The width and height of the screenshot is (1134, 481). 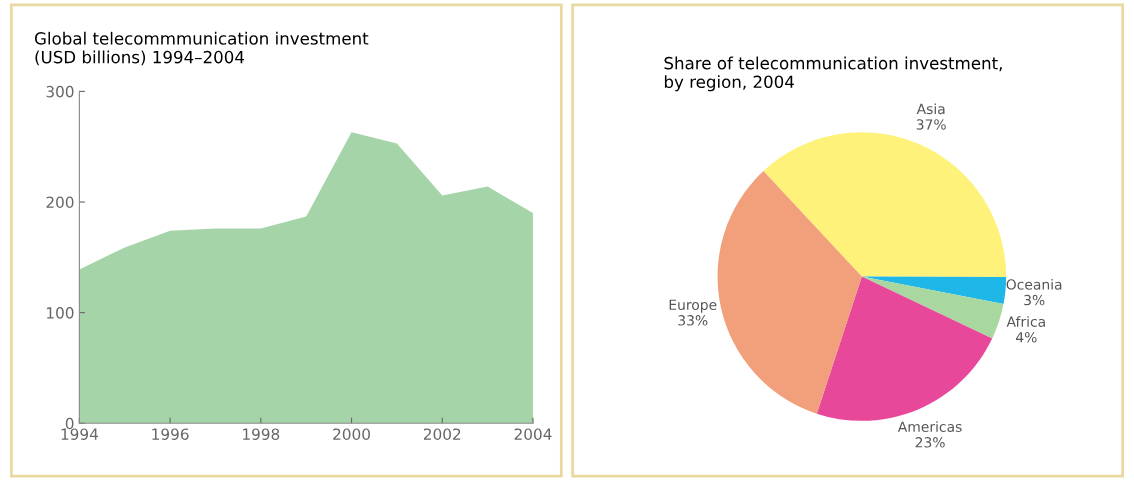 I want to click on y-tick-label: 200, so click(x=60, y=202).